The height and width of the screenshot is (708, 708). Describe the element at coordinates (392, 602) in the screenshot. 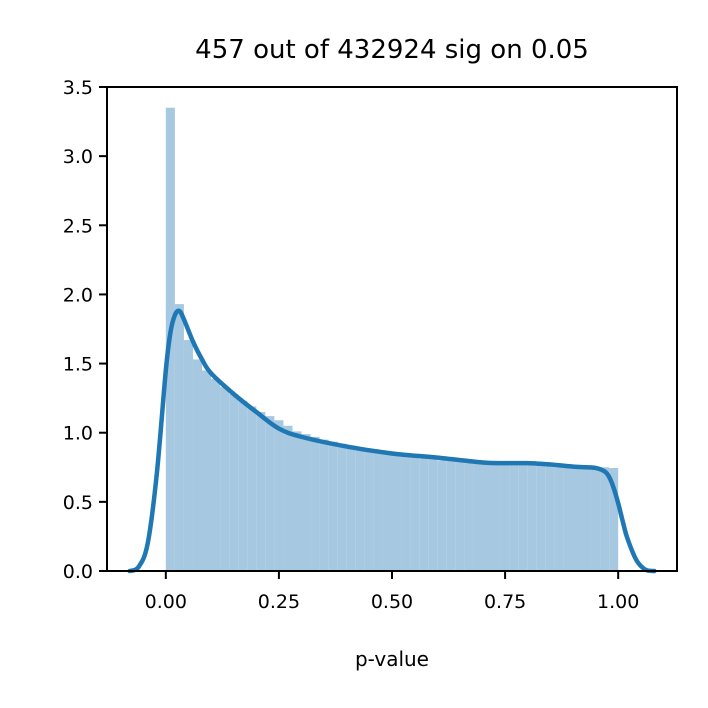

I see `x-tick-label: 0.50` at that location.